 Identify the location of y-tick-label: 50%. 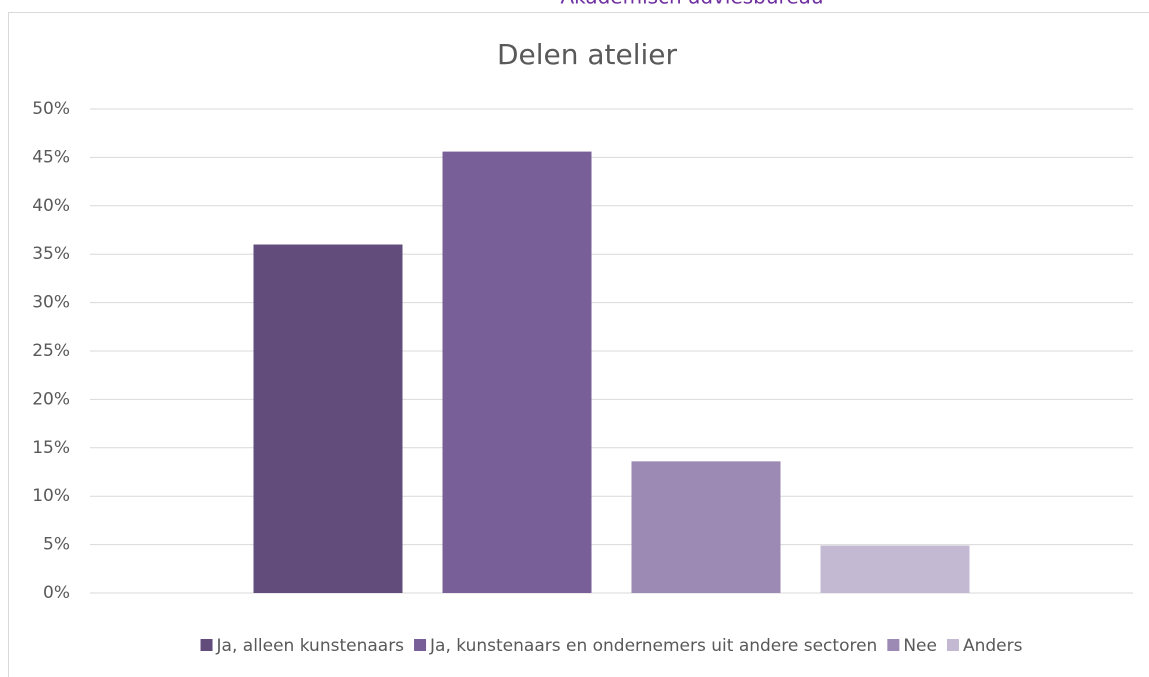
(51, 109).